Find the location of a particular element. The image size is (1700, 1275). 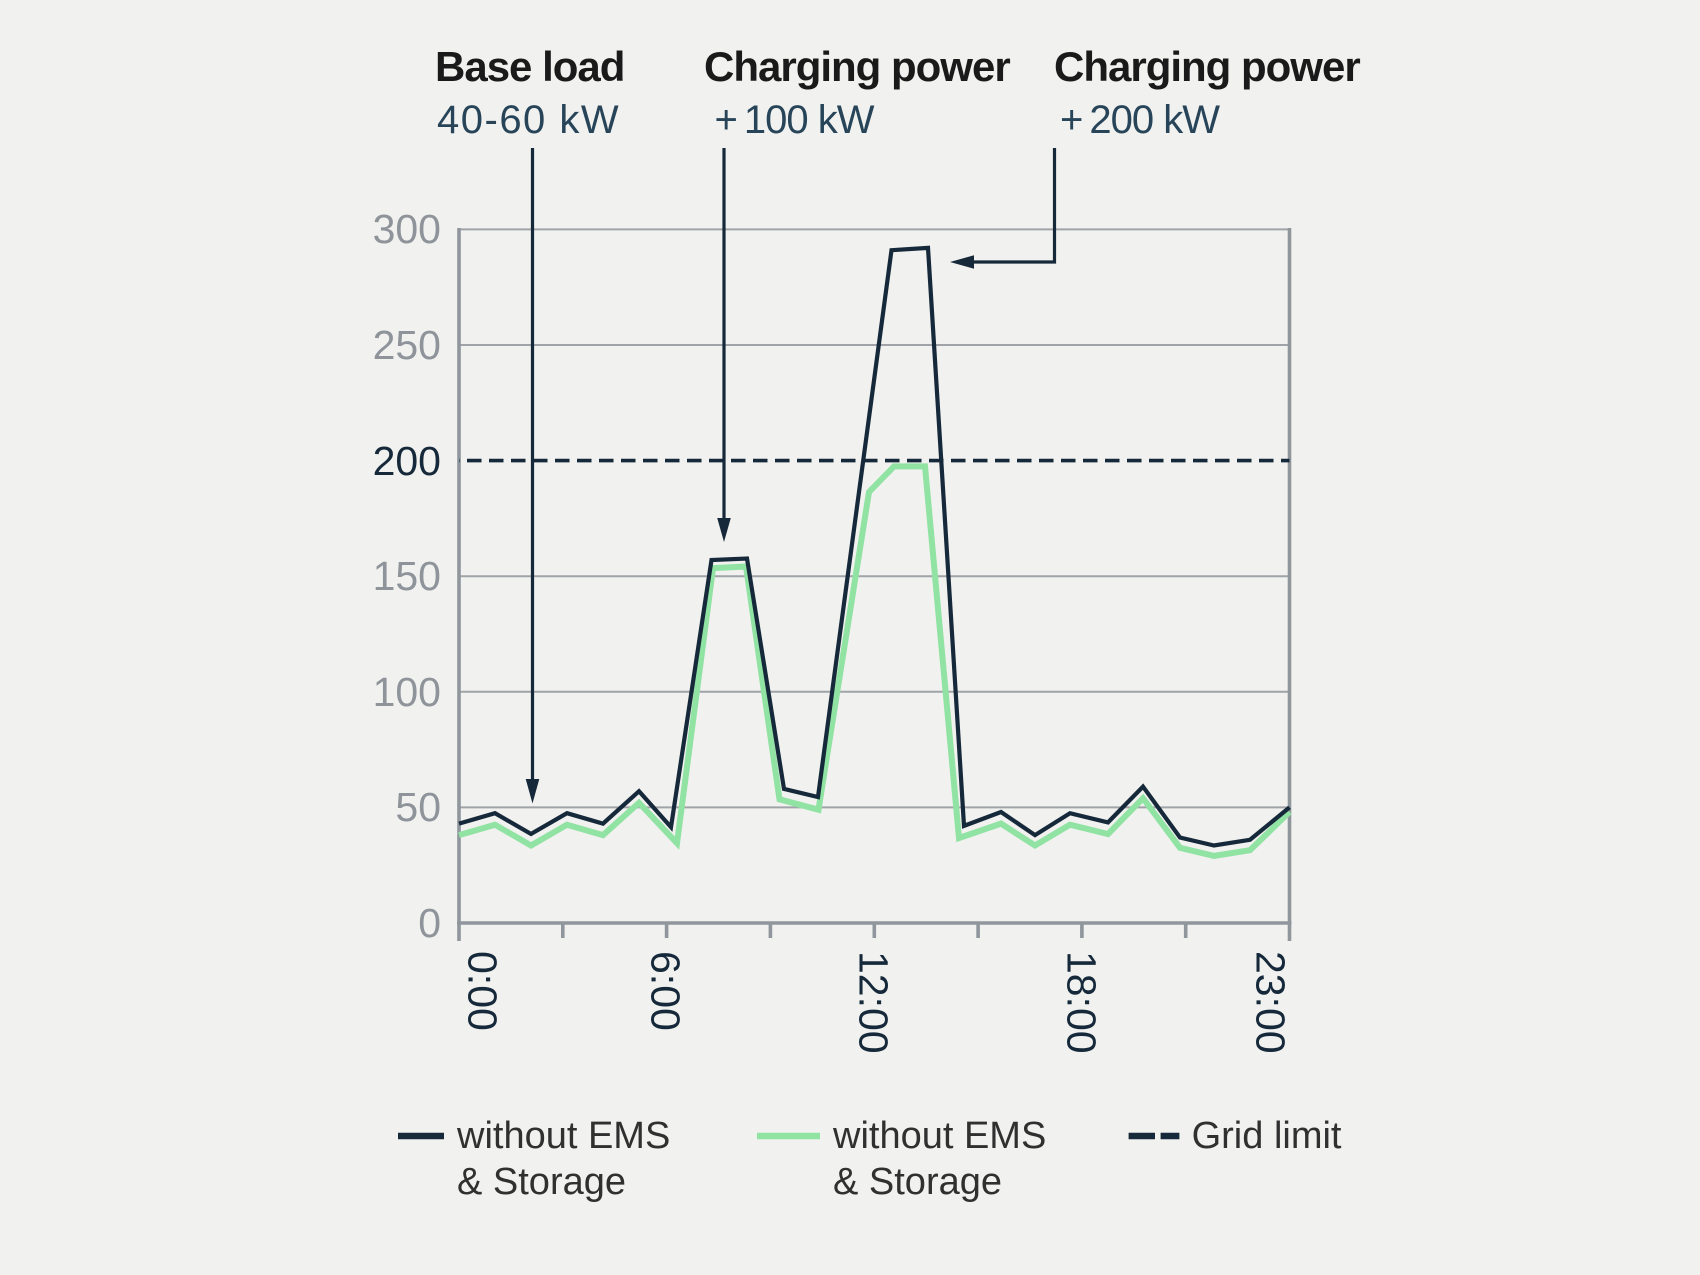

svg-text: 40-60 kW is located at coordinates (528, 120).